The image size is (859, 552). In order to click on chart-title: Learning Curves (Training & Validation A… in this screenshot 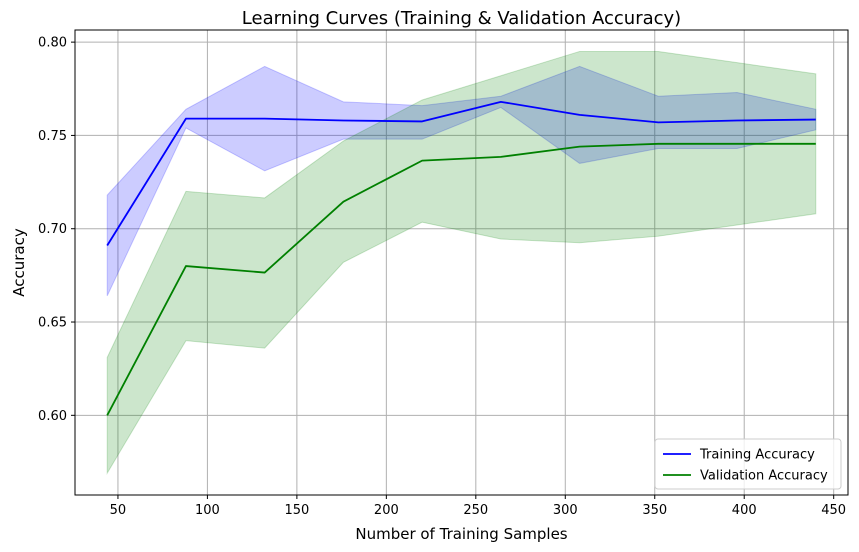, I will do `click(461, 18)`.